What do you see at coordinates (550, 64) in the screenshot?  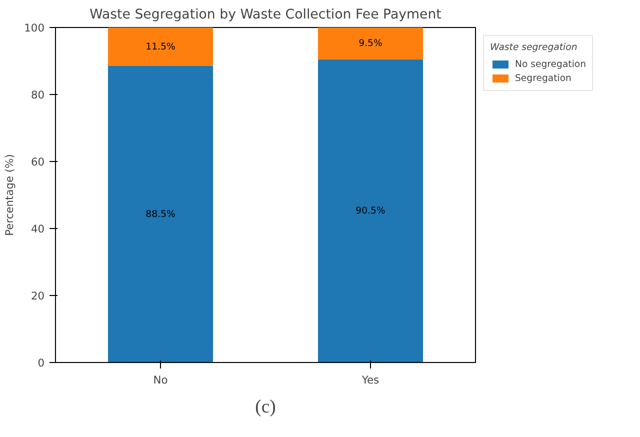 I see `legend-label: No segregation` at bounding box center [550, 64].